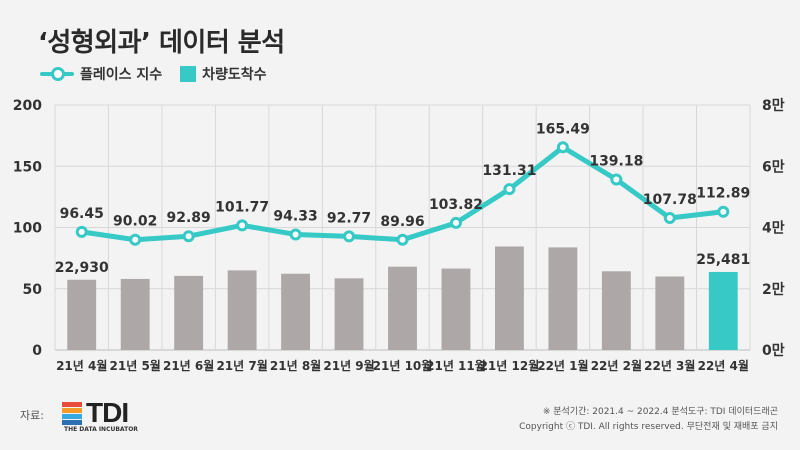 The width and height of the screenshot is (800, 450). What do you see at coordinates (773, 290) in the screenshot?
I see `y-right-tick-label: 2만` at bounding box center [773, 290].